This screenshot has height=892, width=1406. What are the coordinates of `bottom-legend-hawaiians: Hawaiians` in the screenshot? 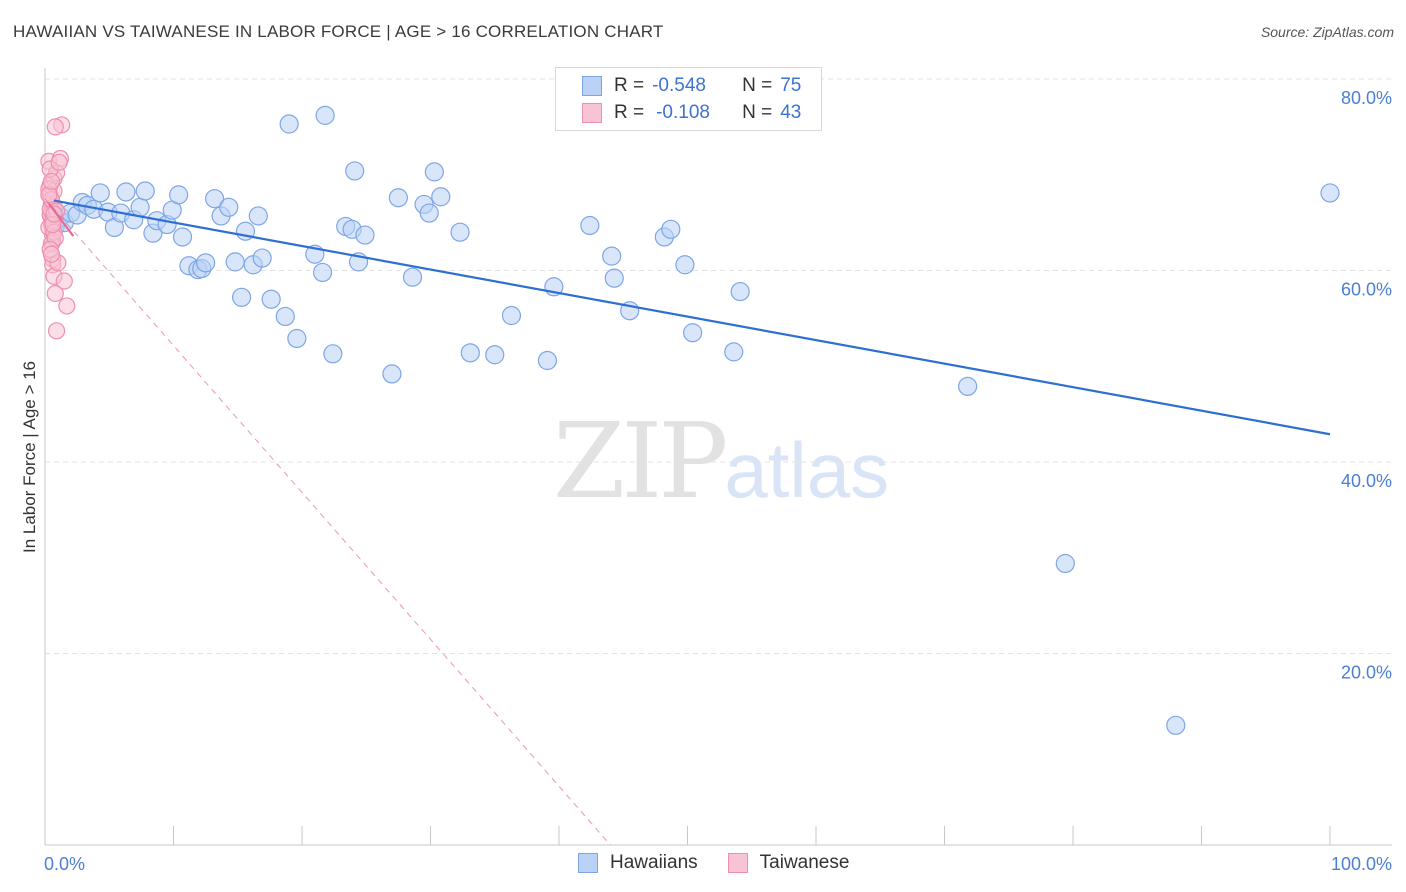 It's located at (638, 863).